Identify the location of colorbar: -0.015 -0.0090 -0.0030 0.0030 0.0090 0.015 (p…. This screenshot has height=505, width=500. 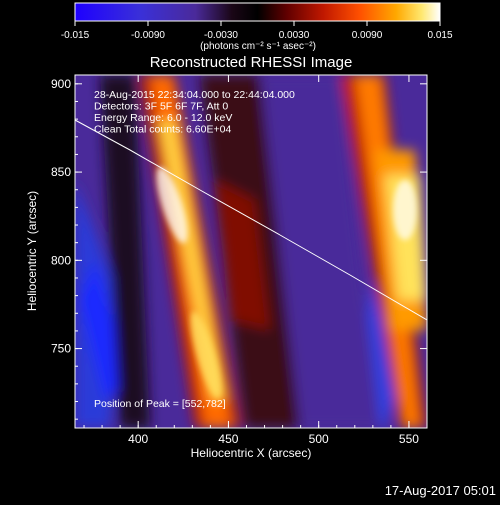
(257, 27).